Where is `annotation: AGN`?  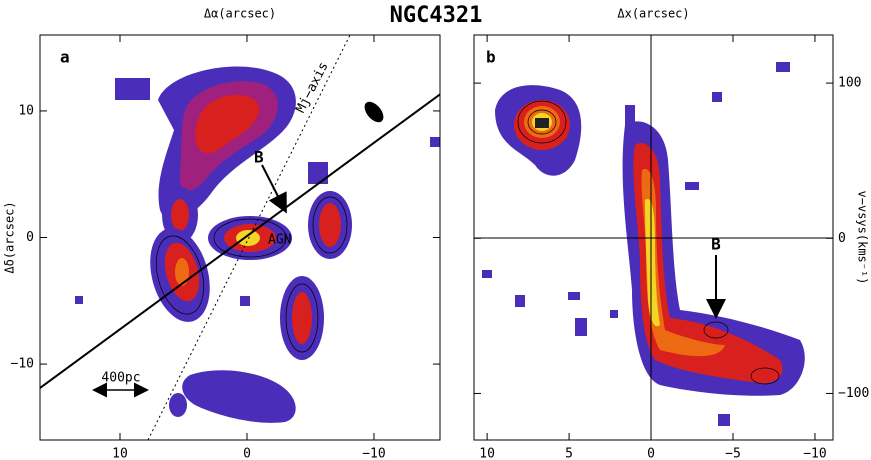
annotation: AGN is located at coordinates (279, 240).